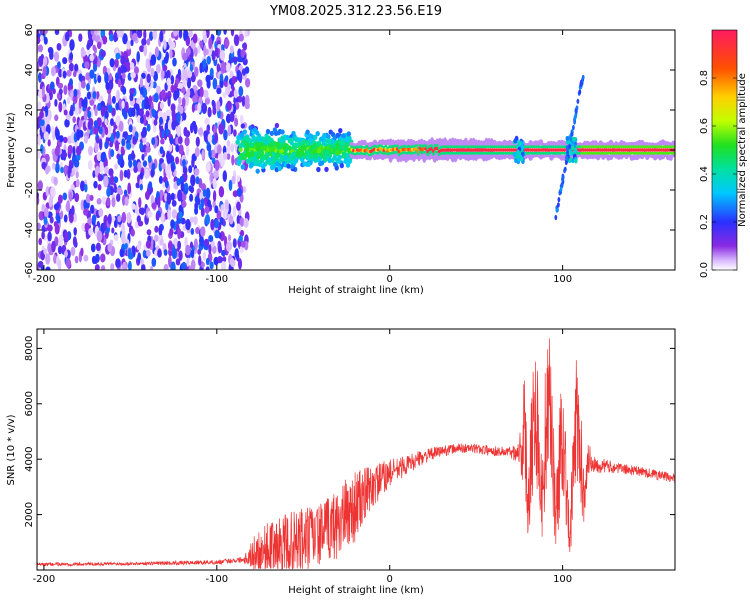  Describe the element at coordinates (561, 189) in the screenshot. I see `branch-cell` at that location.